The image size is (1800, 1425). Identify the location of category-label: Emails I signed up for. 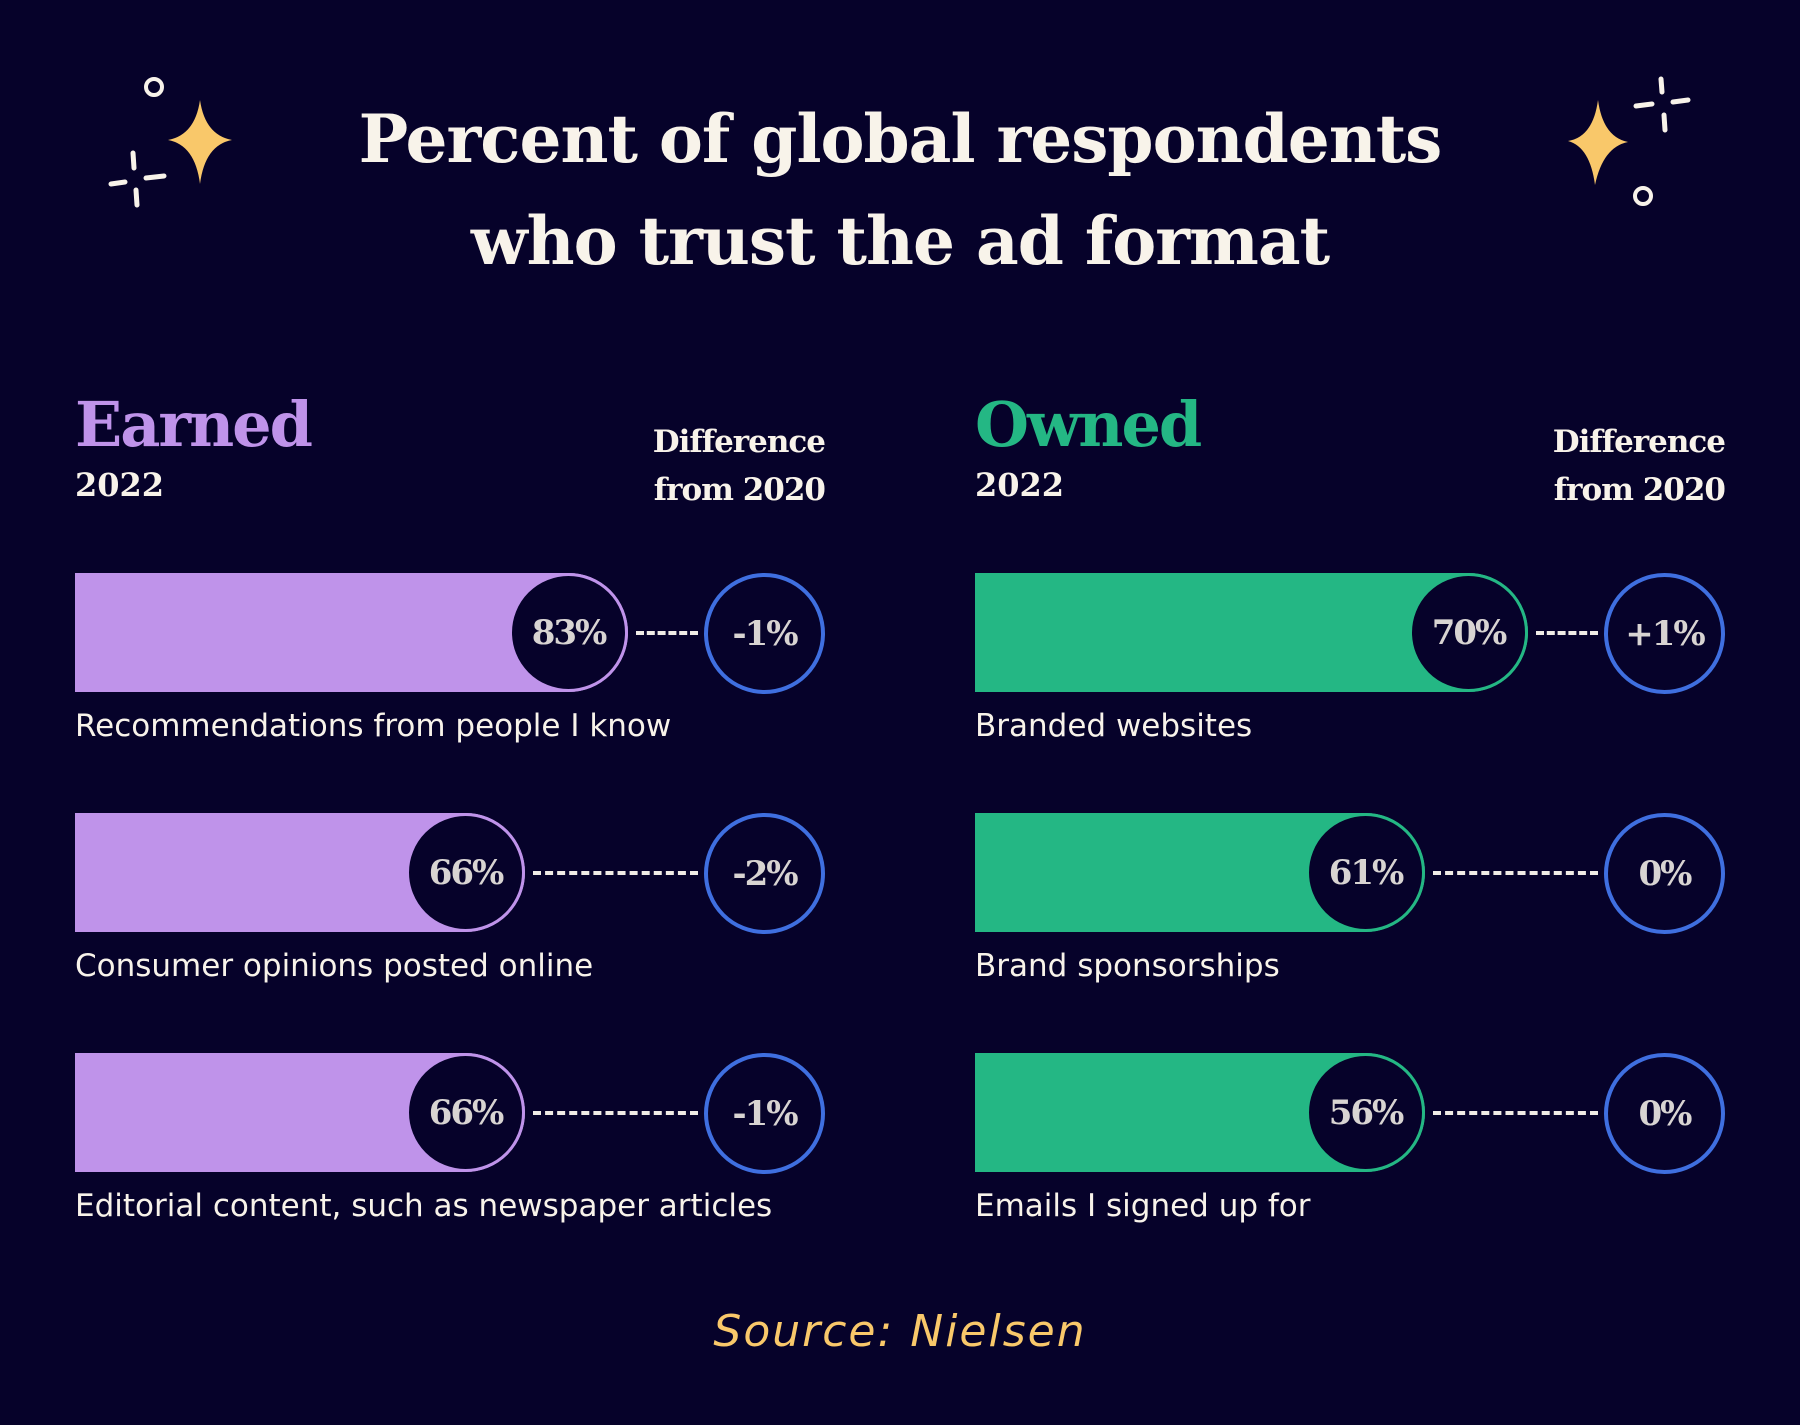
(1143, 1206).